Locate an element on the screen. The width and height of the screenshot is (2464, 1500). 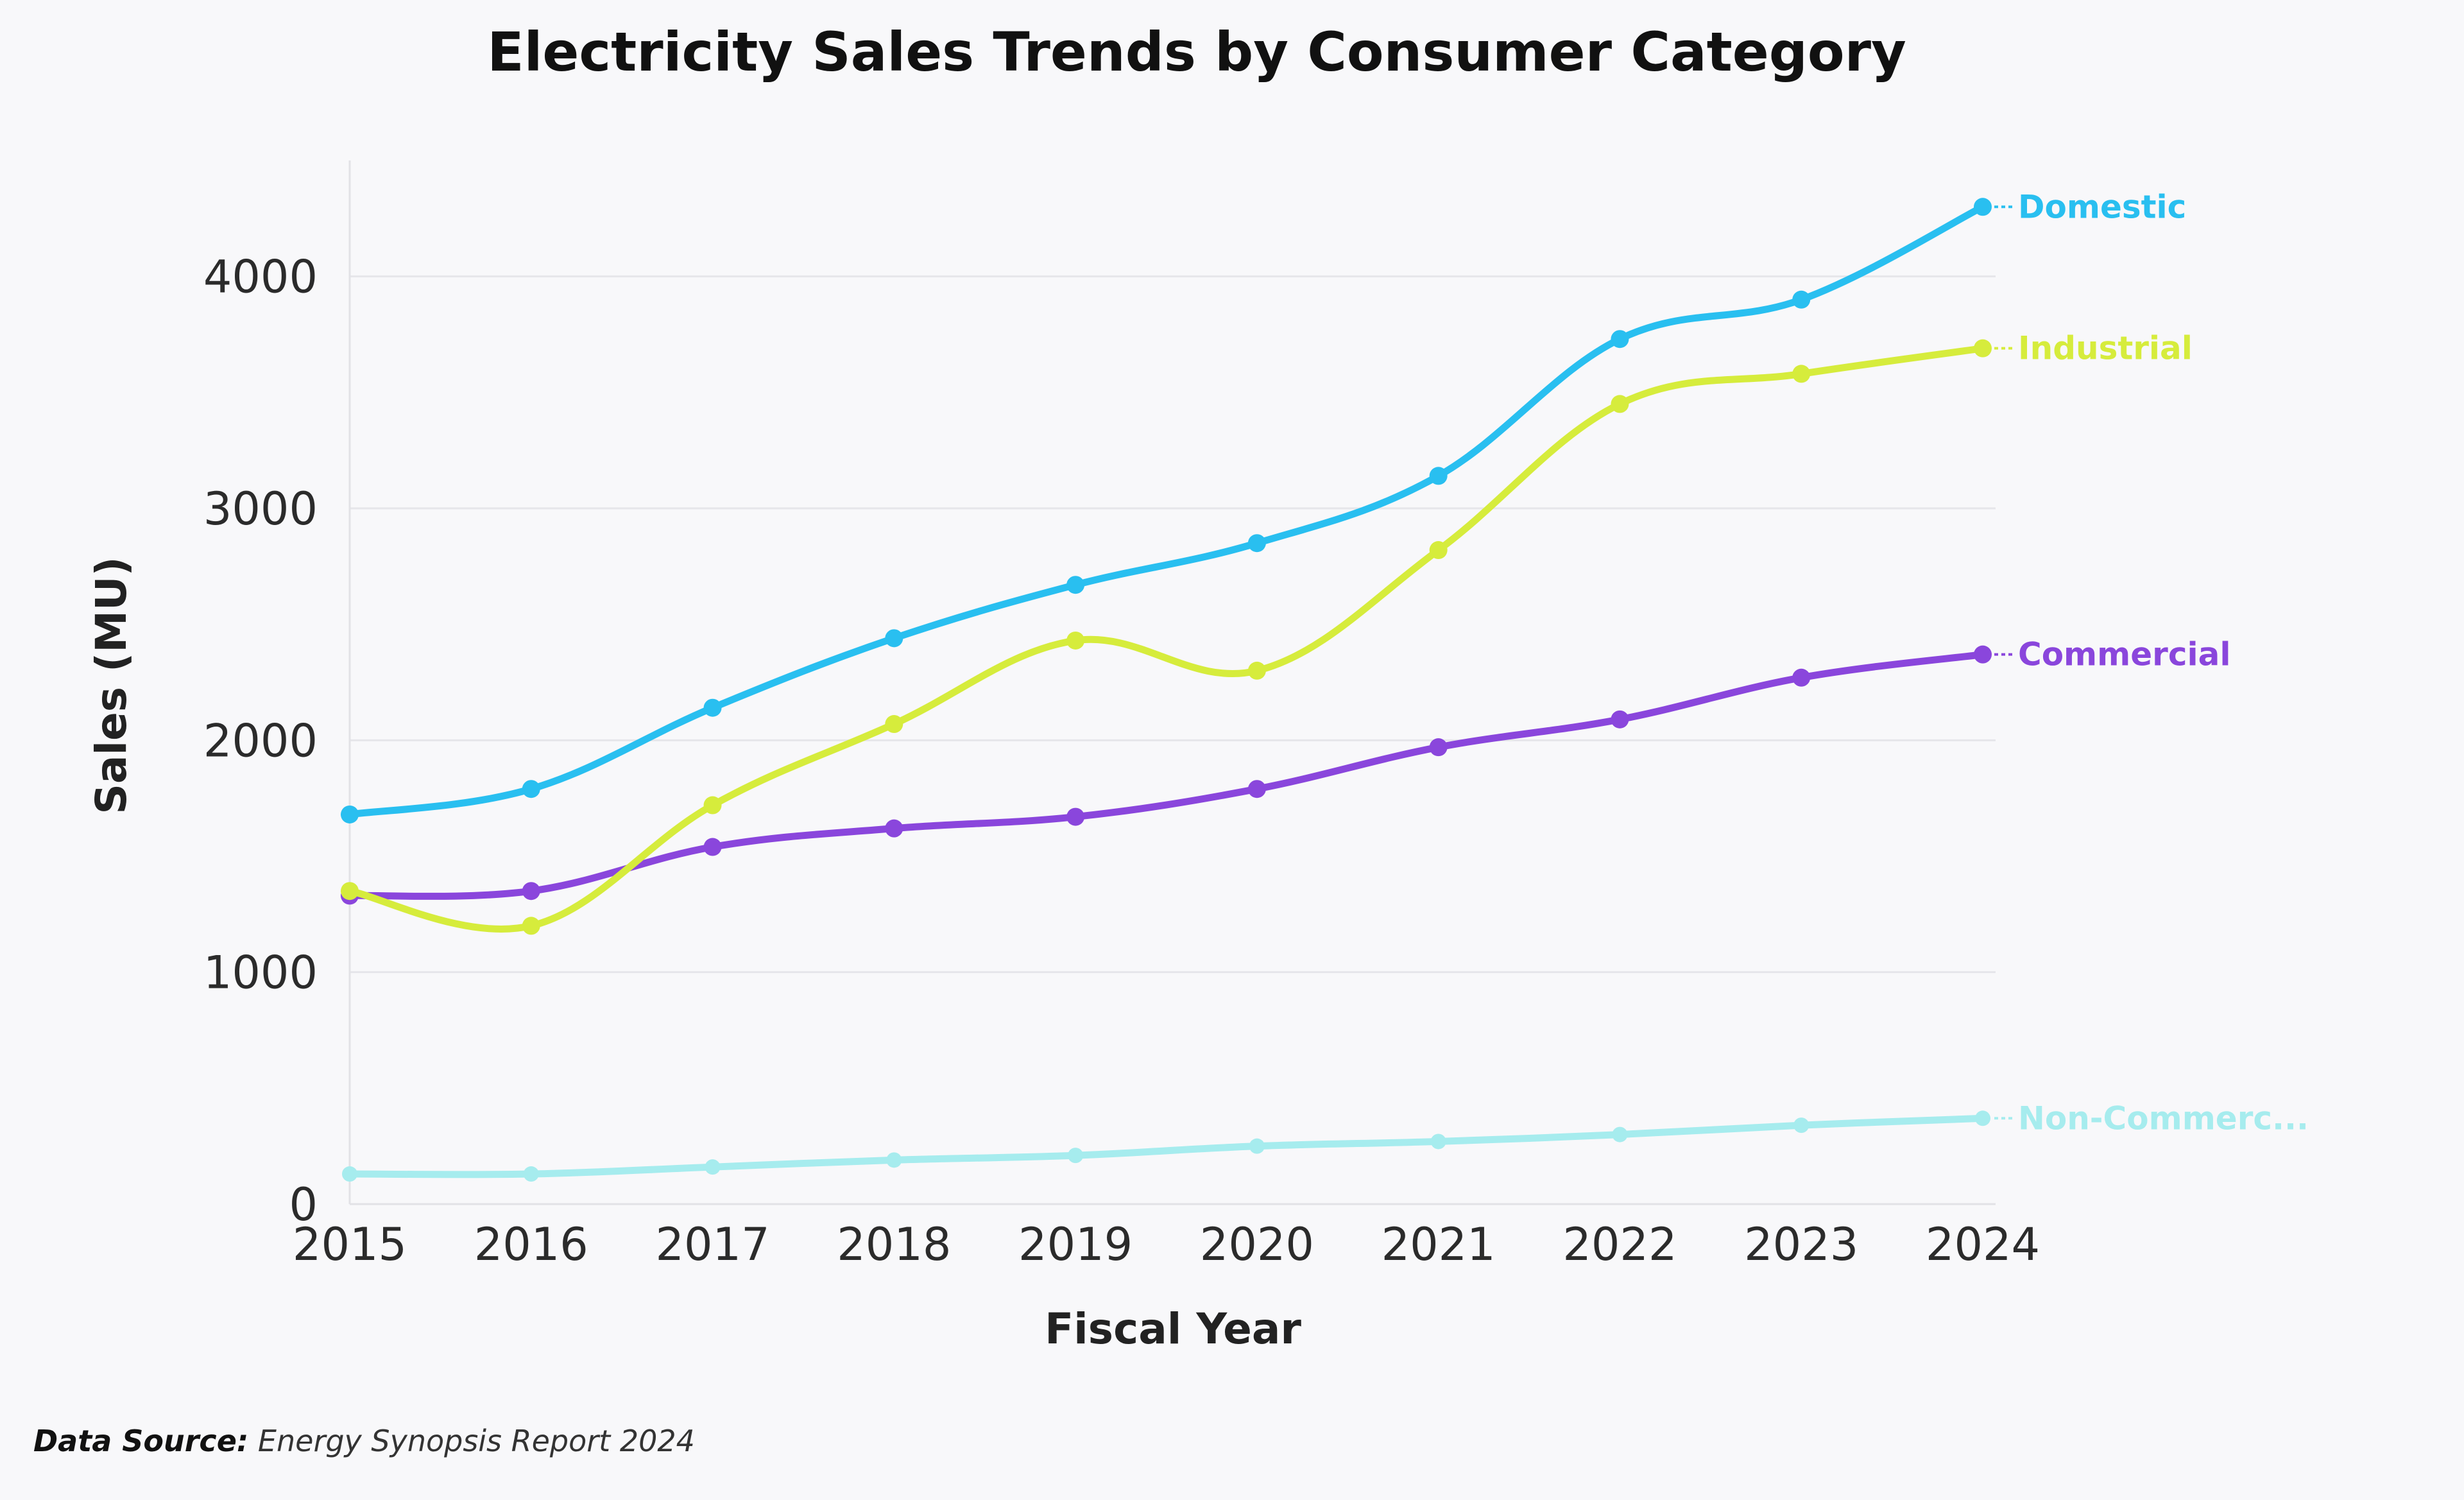
data-source-note: Data Source: Energy Synopsis Report 2024 is located at coordinates (364, 1441).